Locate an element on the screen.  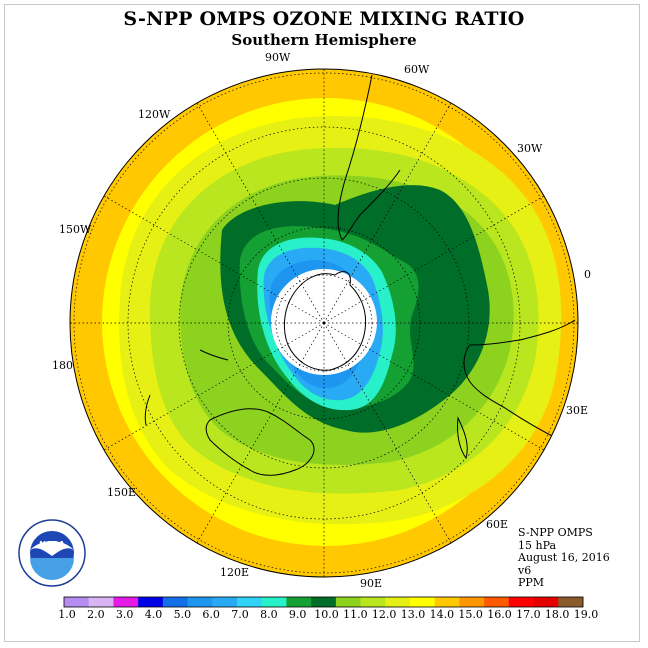
colorbar-tick-label: 11.0 is located at coordinates (355, 614).